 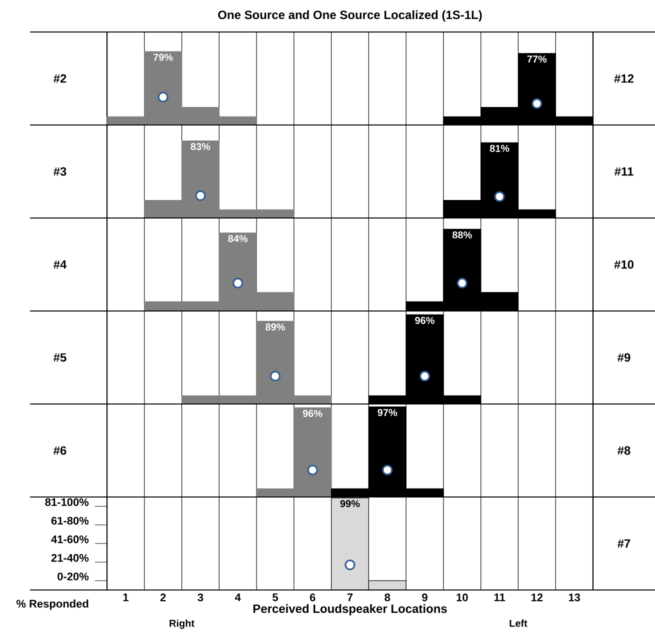 I want to click on data-label: 83%, so click(x=200, y=146).